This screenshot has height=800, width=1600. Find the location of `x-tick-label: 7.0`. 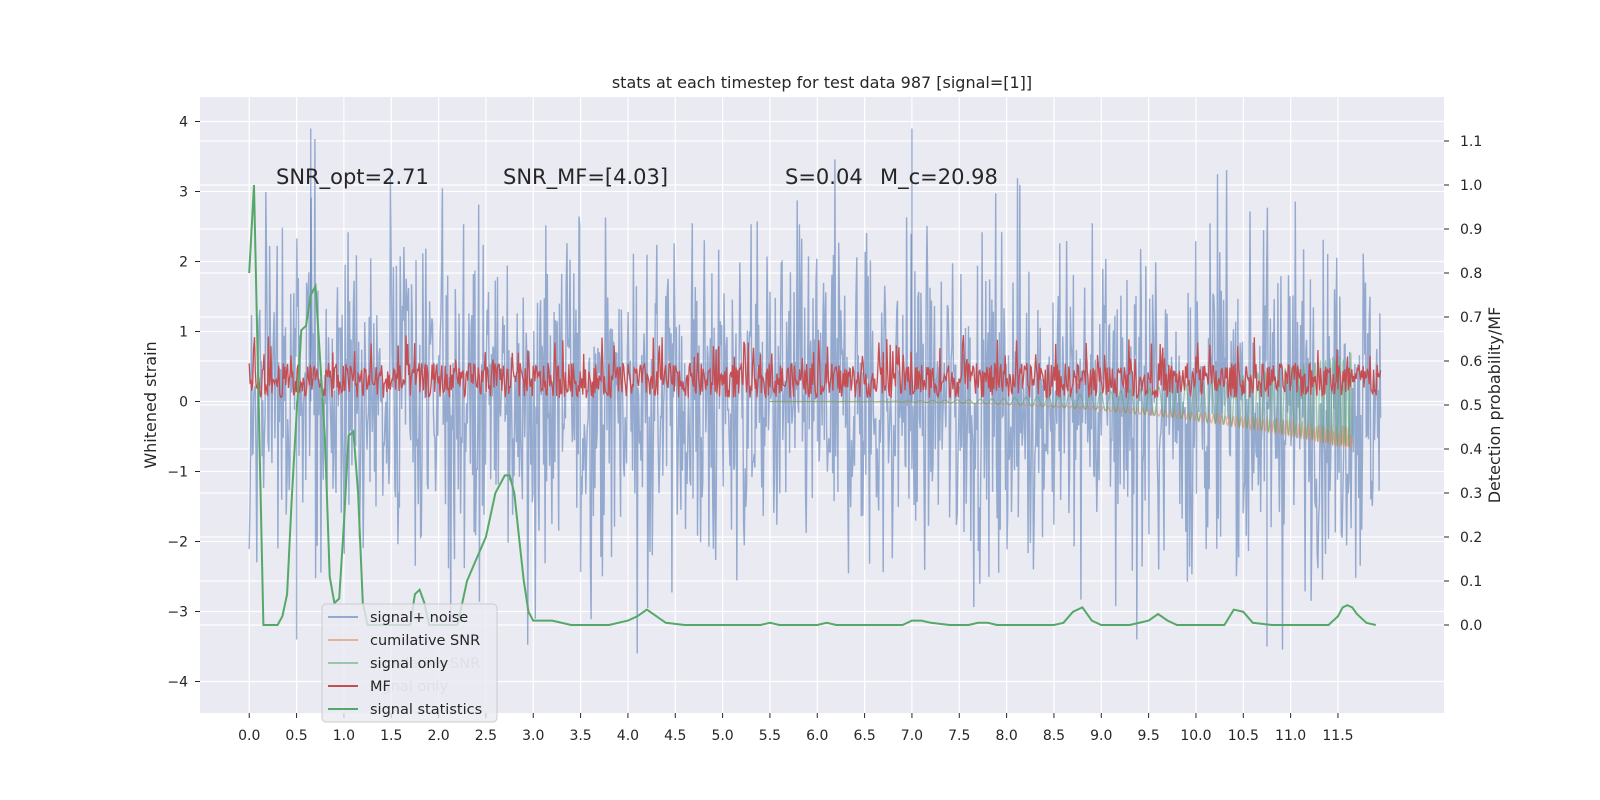

x-tick-label: 7.0 is located at coordinates (912, 736).